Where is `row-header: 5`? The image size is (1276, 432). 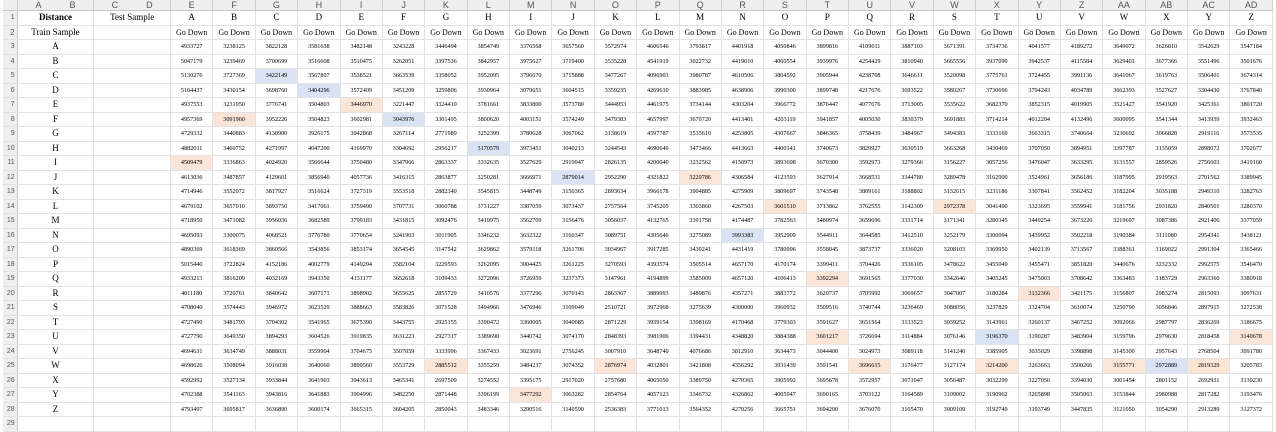 row-header: 5 is located at coordinates (10, 76).